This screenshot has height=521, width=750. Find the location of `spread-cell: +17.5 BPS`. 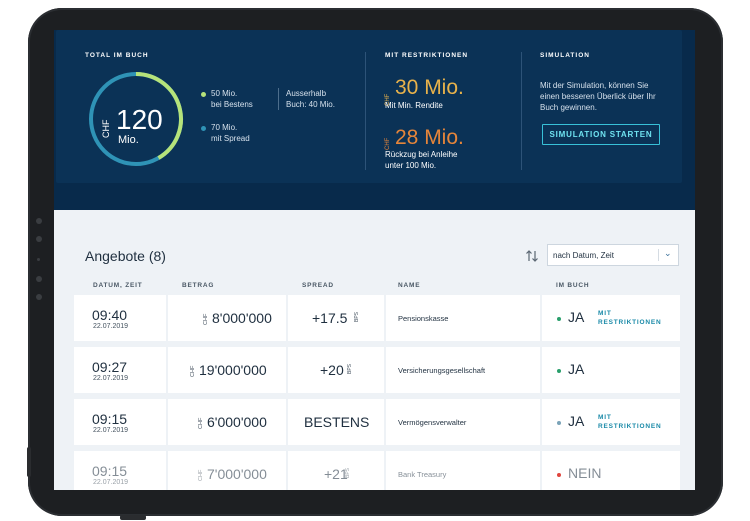

spread-cell: +17.5 BPS is located at coordinates (336, 318).